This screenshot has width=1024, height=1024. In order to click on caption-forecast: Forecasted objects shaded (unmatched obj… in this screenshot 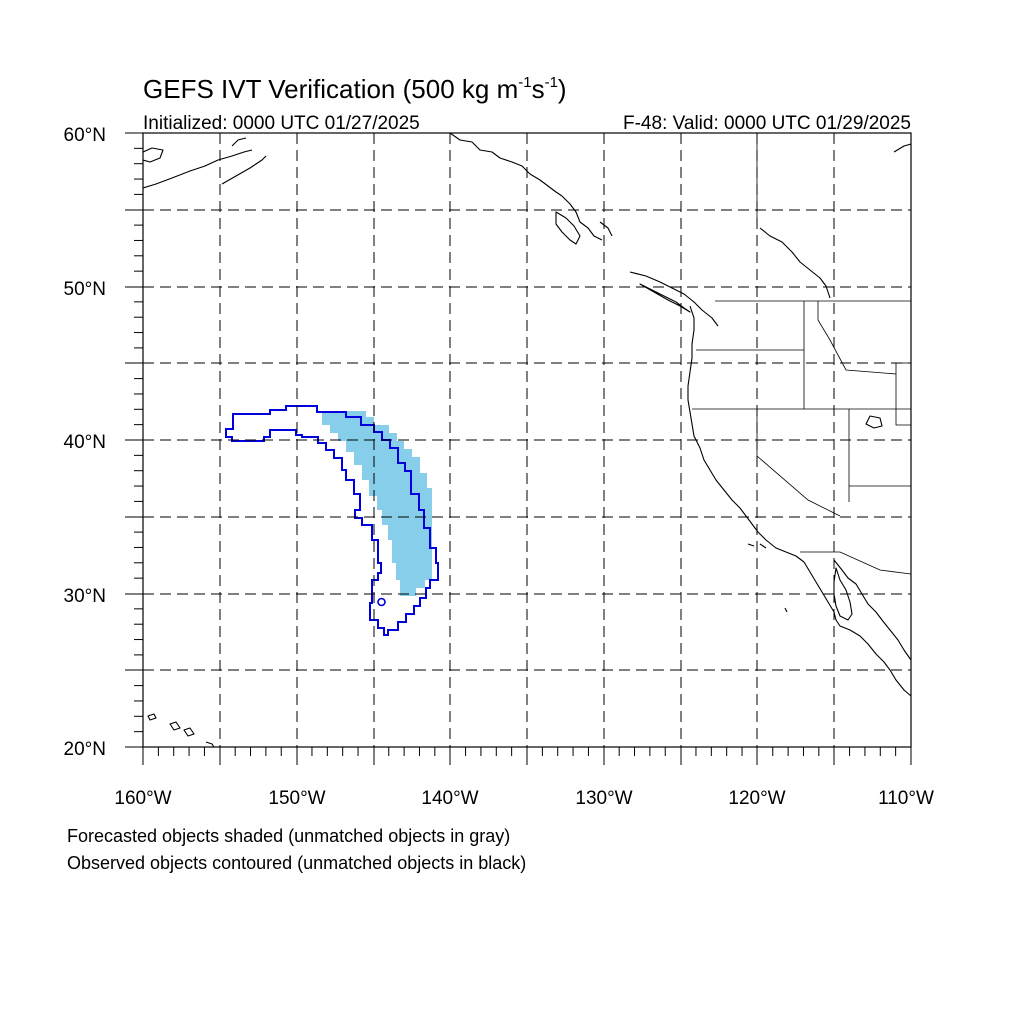, I will do `click(288, 836)`.